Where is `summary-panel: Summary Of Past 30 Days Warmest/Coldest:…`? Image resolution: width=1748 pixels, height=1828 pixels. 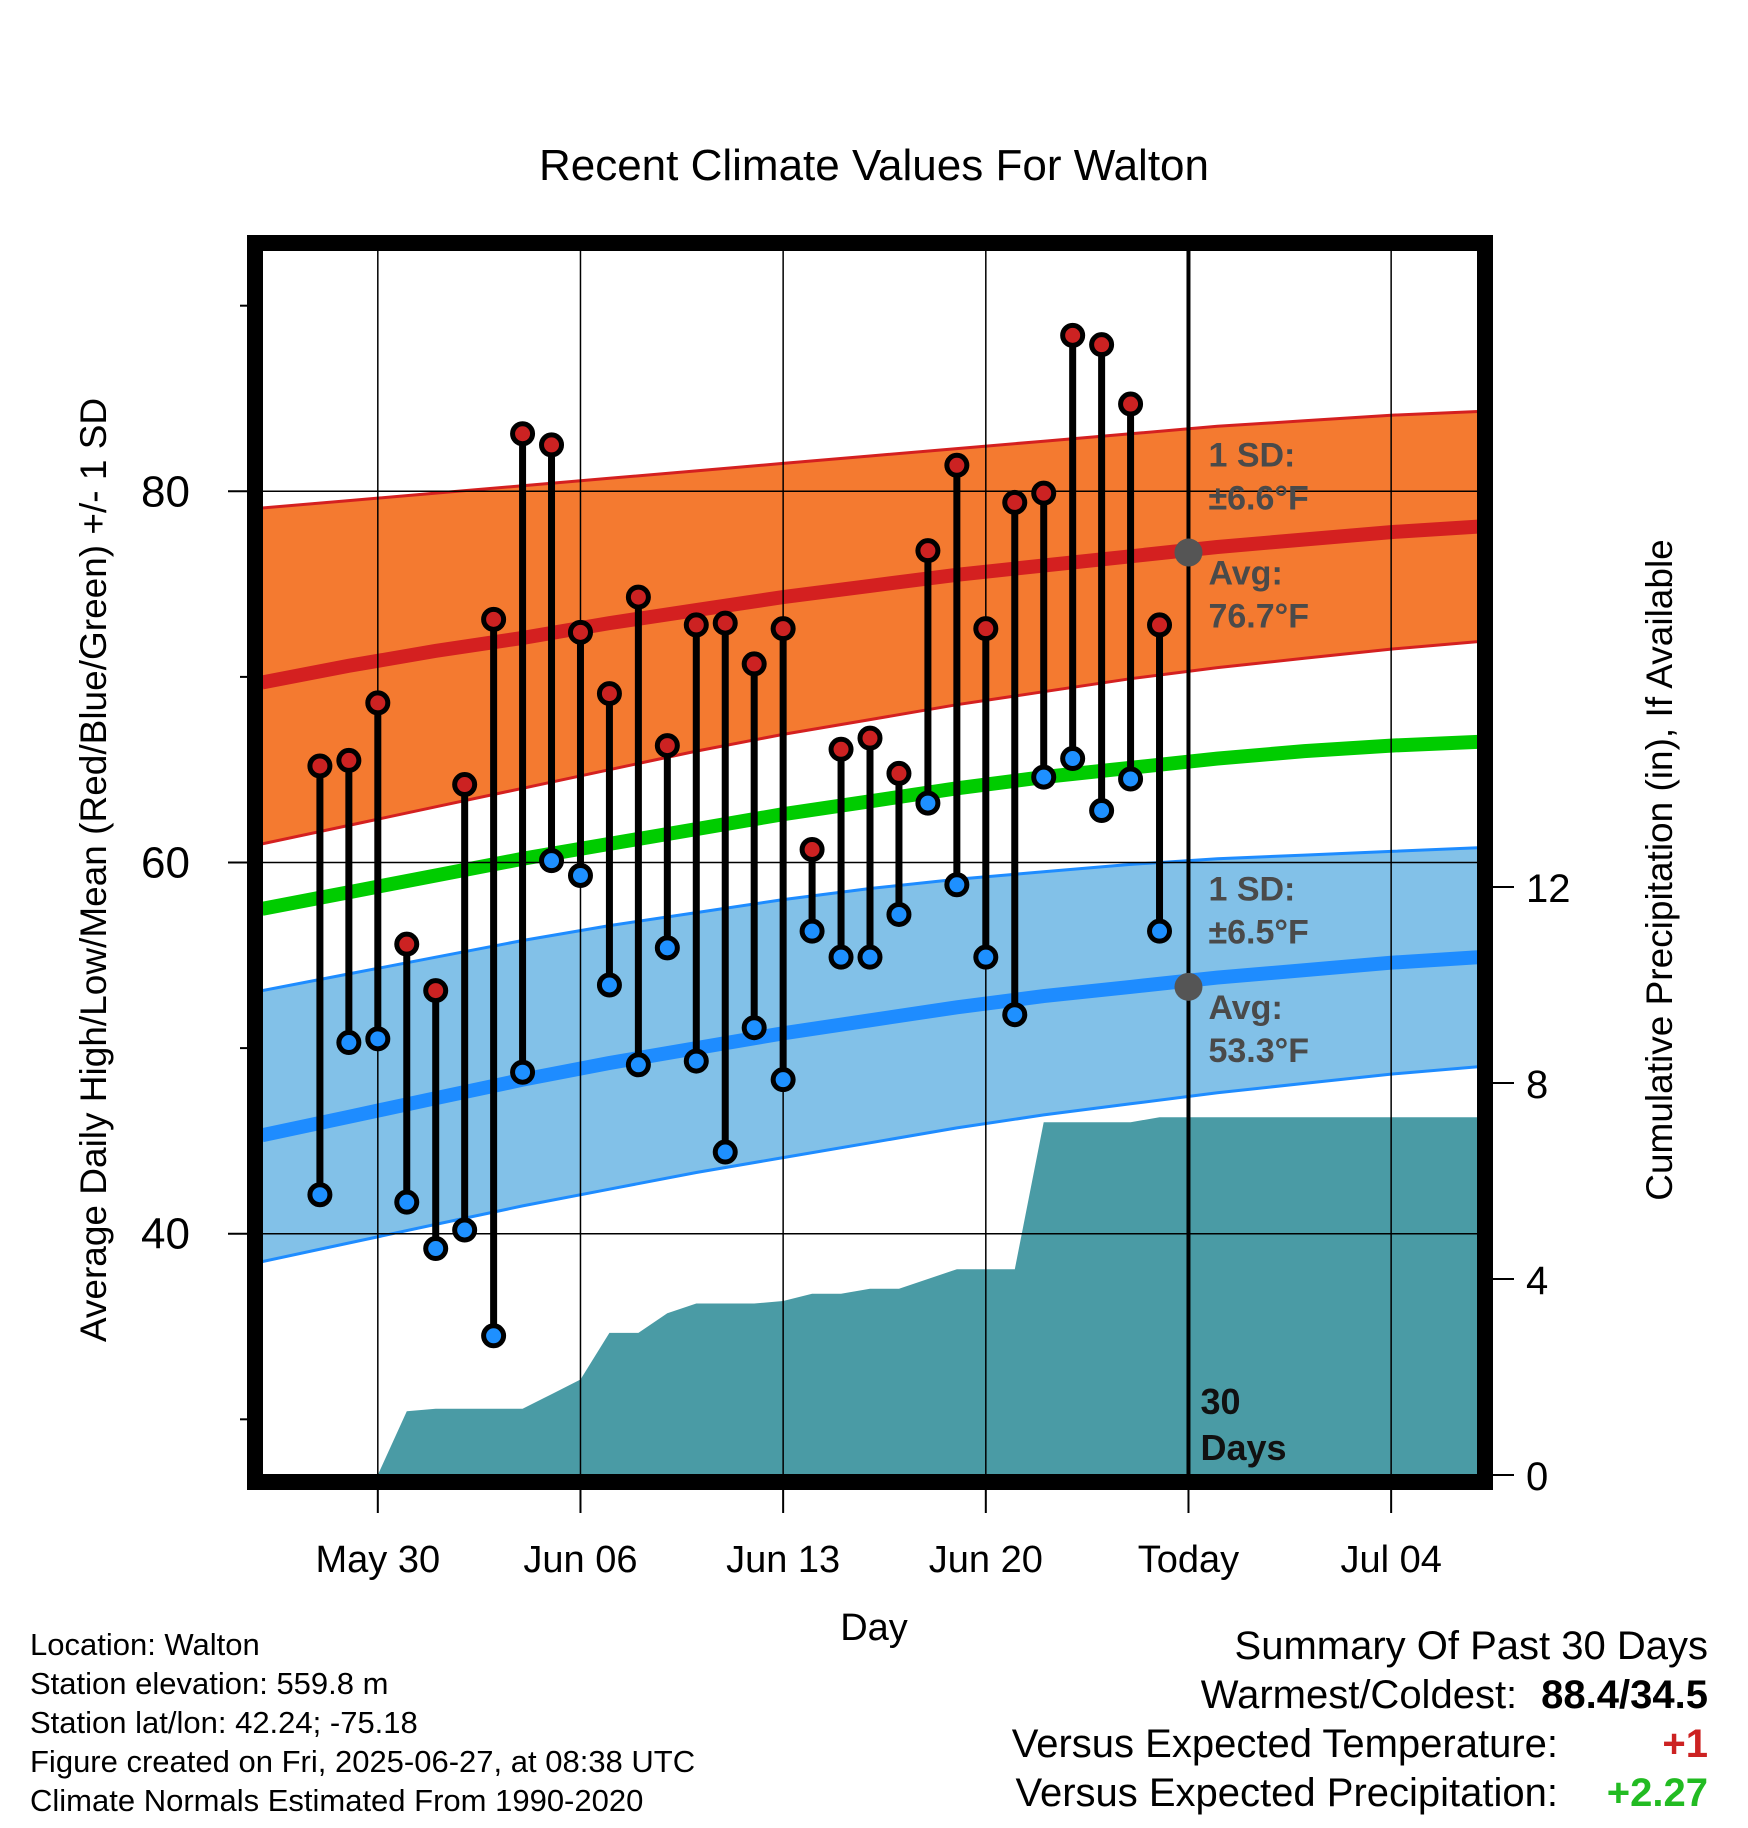 summary-panel: Summary Of Past 30 Days Warmest/Coldest:… is located at coordinates (1258, 1720).